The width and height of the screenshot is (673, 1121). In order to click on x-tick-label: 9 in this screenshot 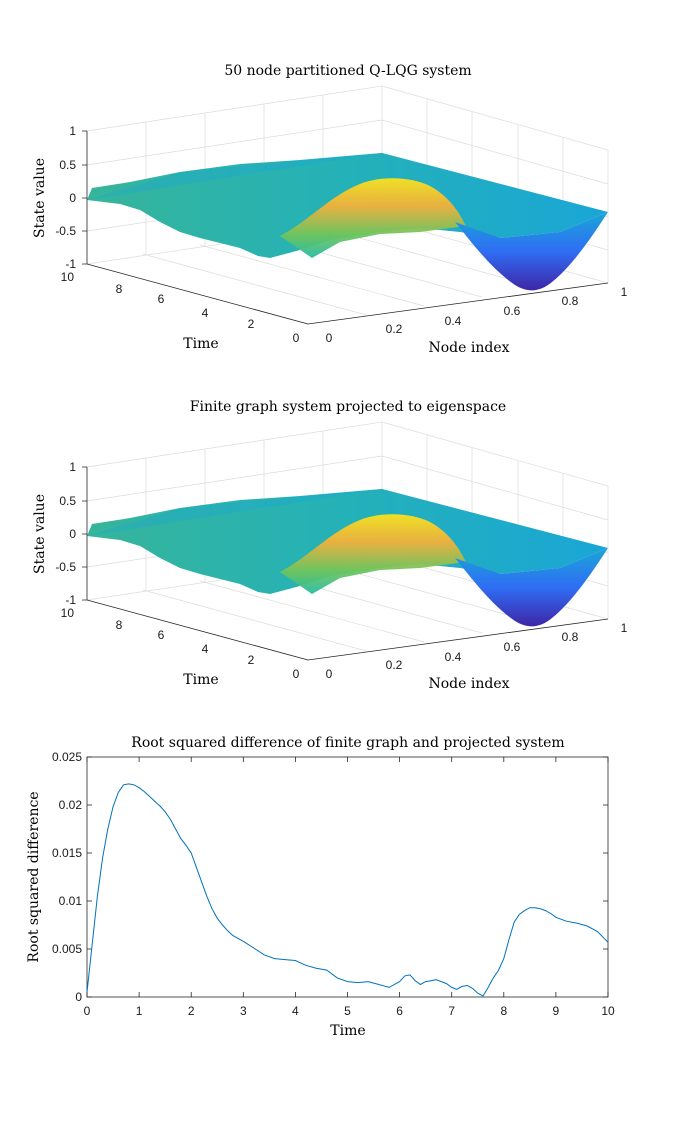, I will do `click(556, 1011)`.